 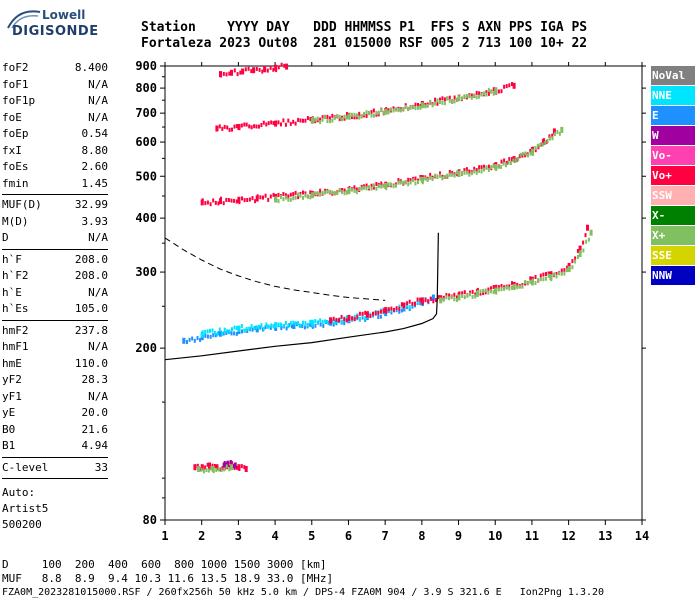 I want to click on x-tick-label: 2, so click(x=201, y=536).